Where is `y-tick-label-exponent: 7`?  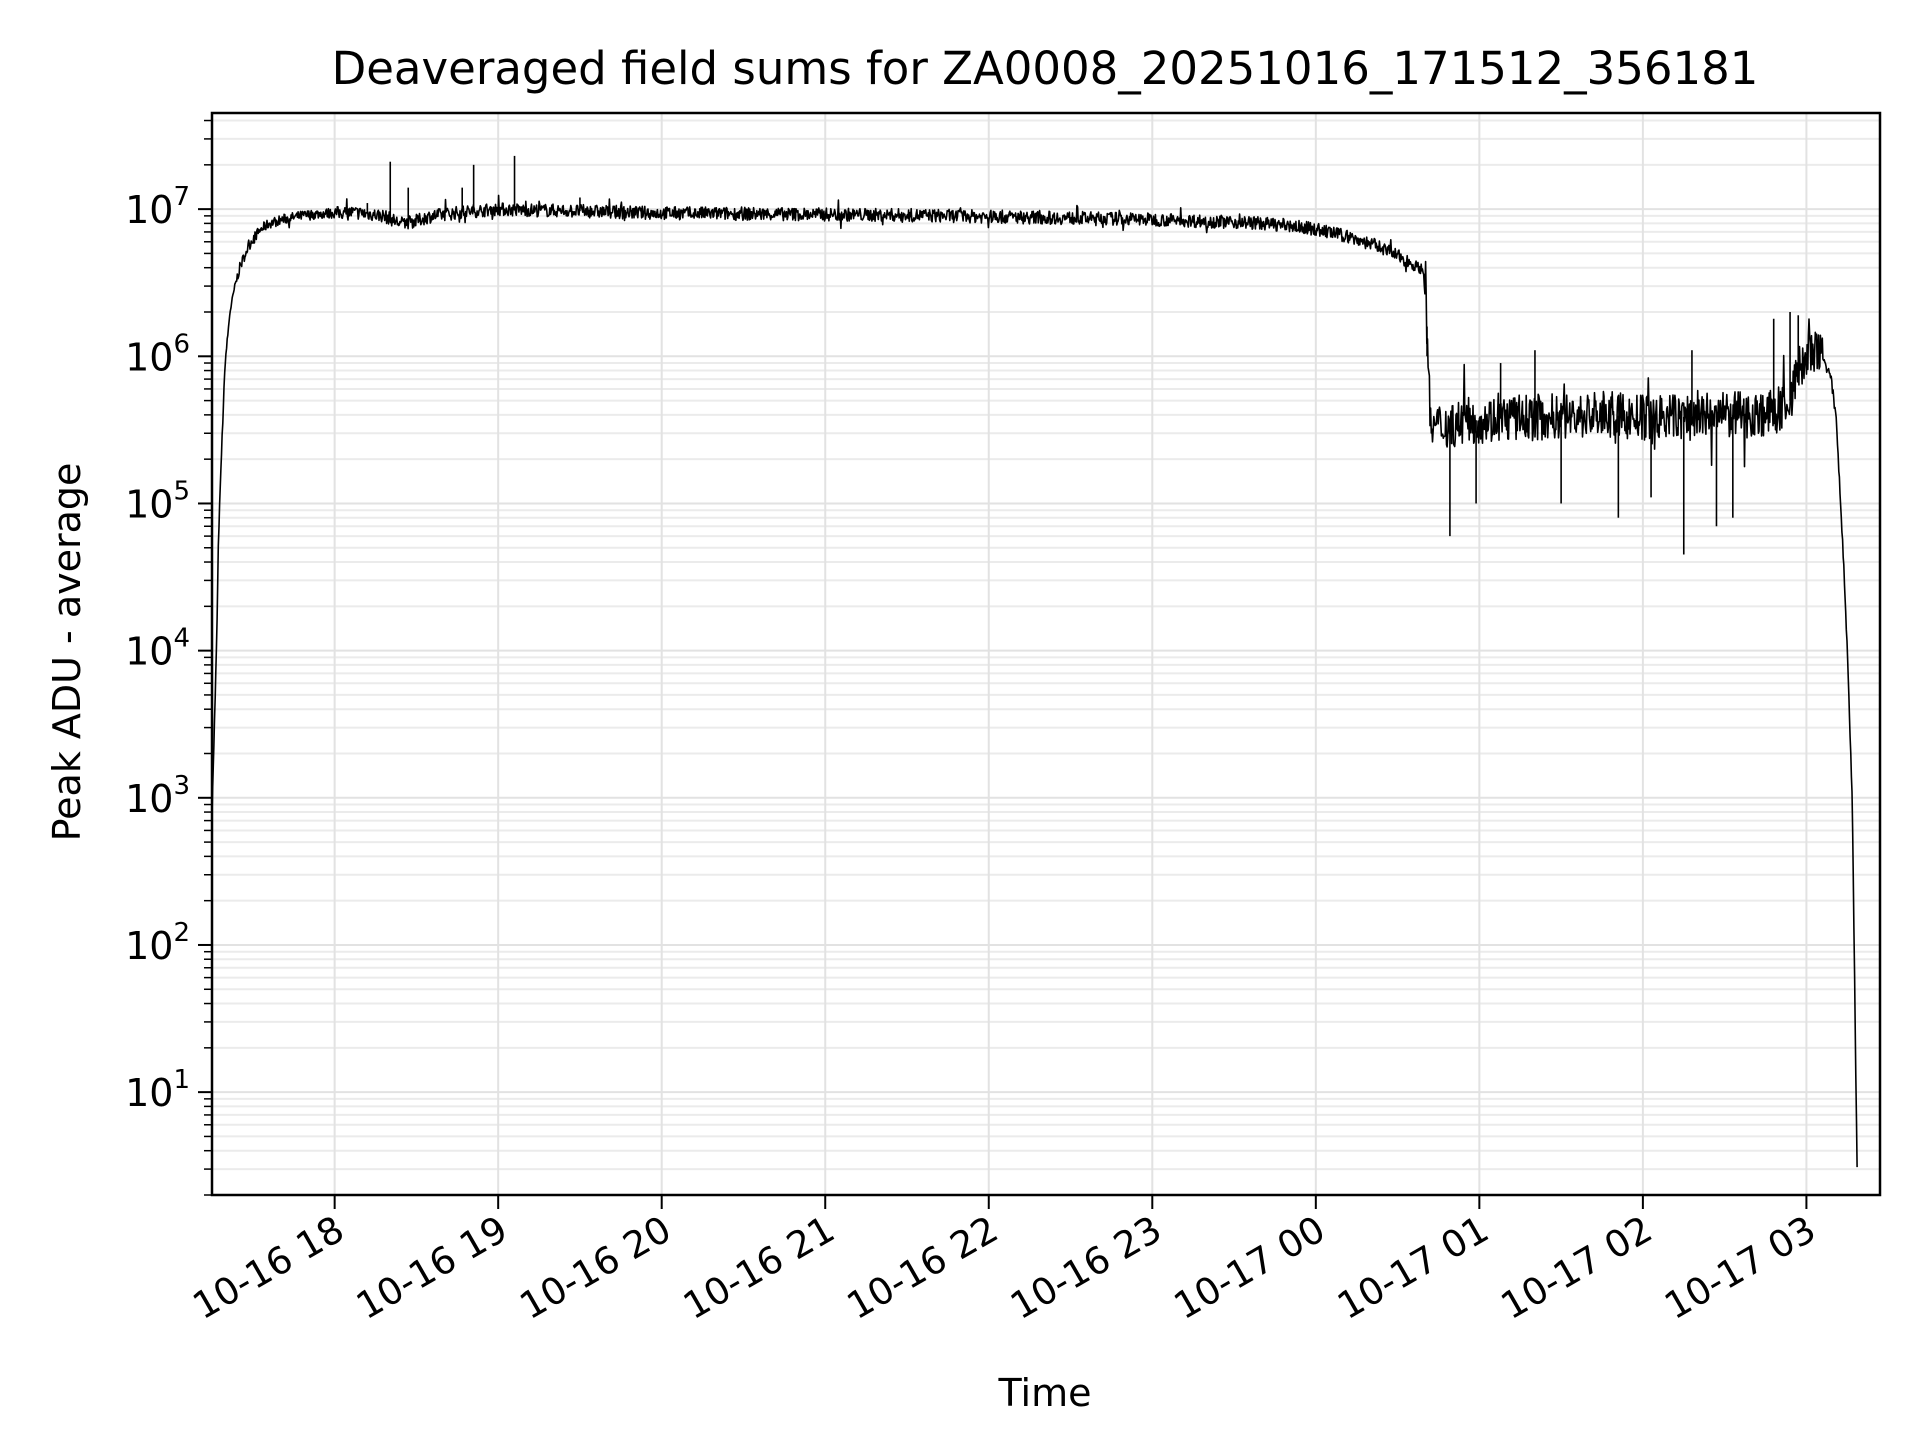 y-tick-label-exponent: 7 is located at coordinates (181, 197).